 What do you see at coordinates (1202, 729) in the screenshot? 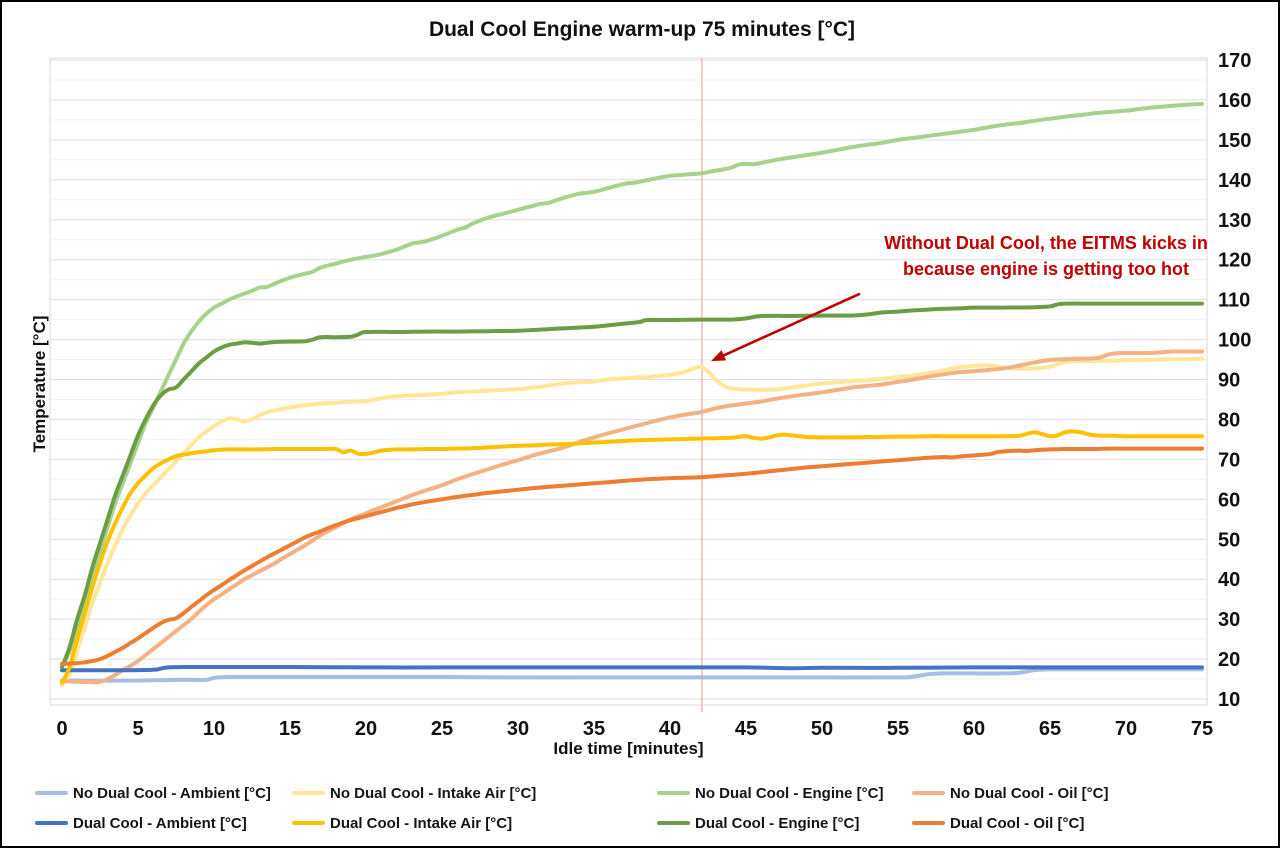
I see `x-tick-label: 75` at bounding box center [1202, 729].